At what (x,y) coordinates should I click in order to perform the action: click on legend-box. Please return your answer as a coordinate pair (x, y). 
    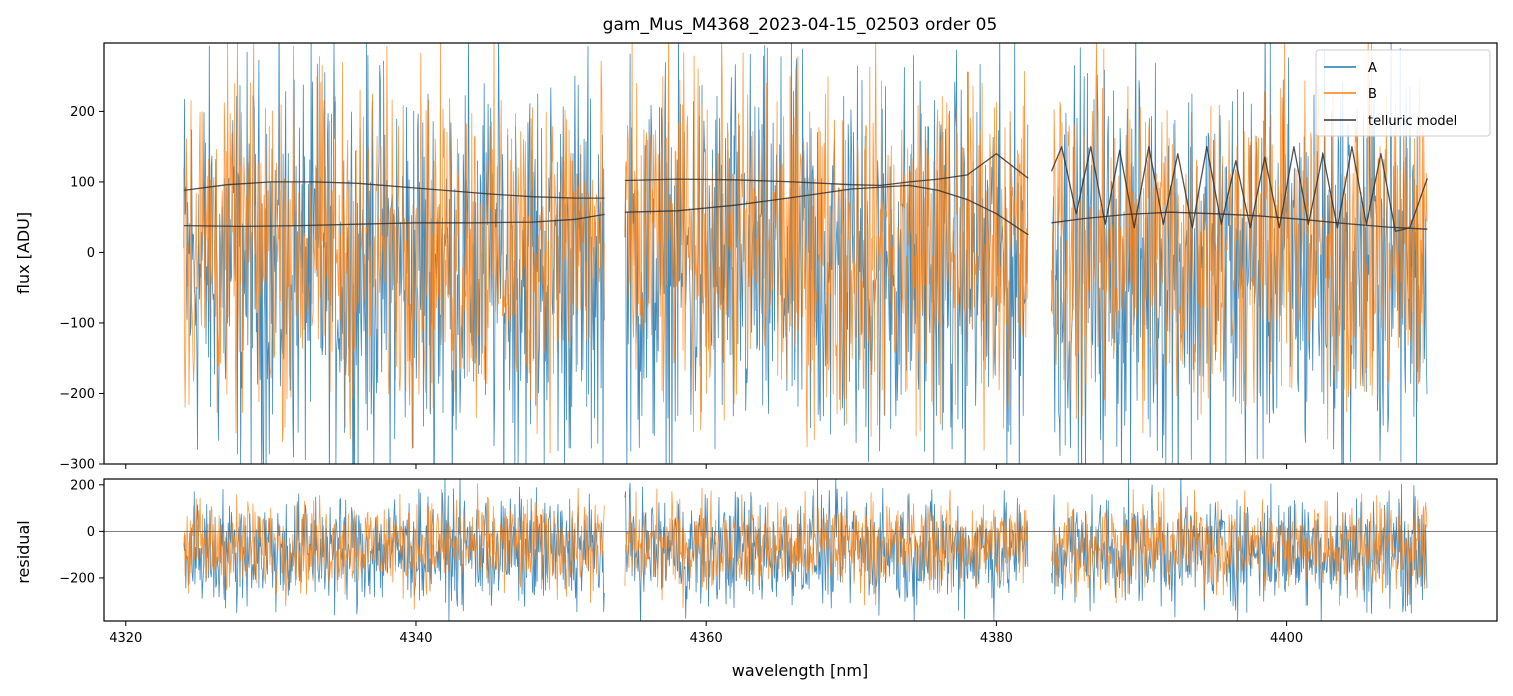
    Looking at the image, I should click on (1403, 93).